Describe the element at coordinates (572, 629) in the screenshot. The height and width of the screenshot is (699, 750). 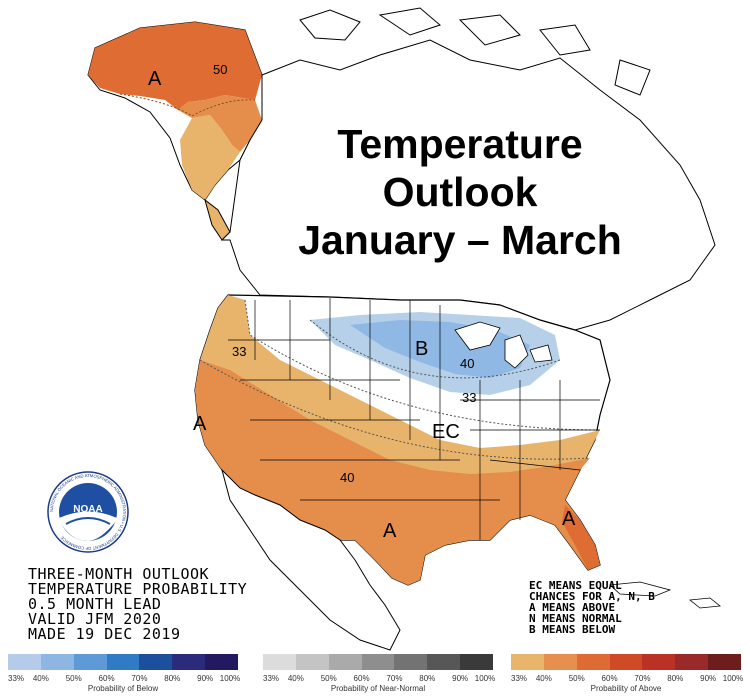
I see `note-line: B MEANS BELOW` at that location.